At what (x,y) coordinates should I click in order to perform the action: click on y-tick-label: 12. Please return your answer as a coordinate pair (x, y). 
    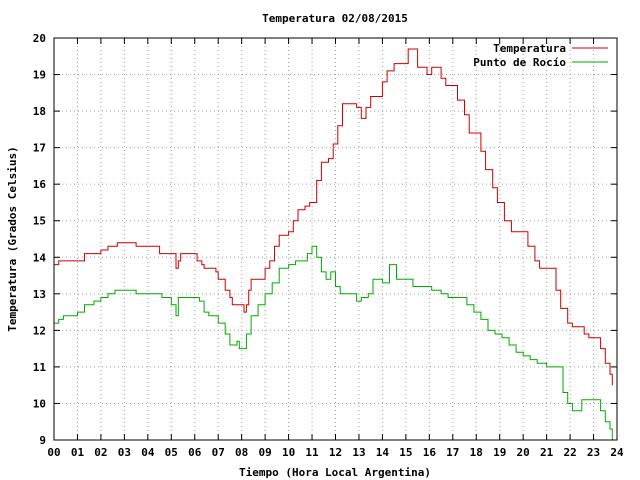
    Looking at the image, I should click on (39, 330).